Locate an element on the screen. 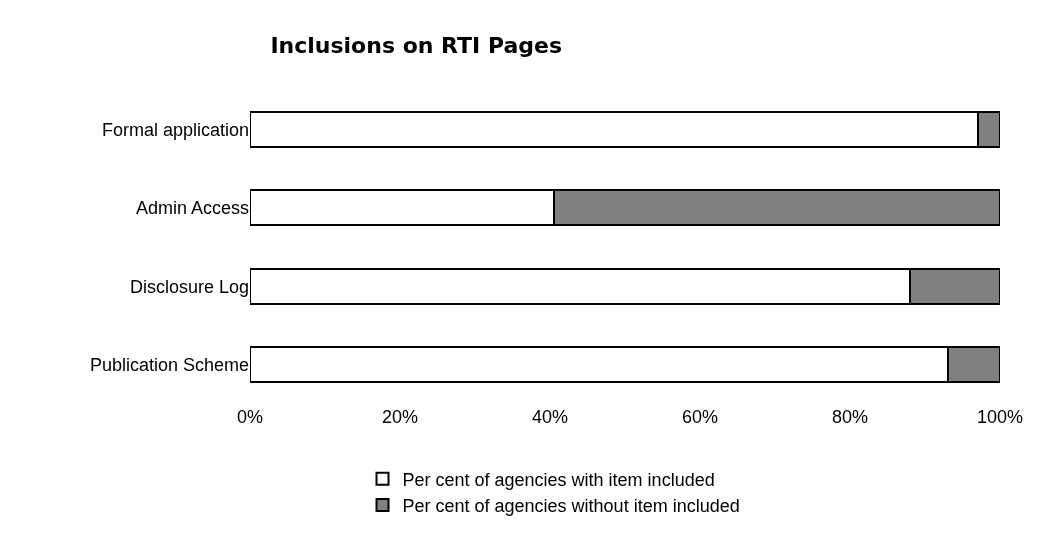 The height and width of the screenshot is (536, 1040). legend-label: Per cent of agencies with item included is located at coordinates (558, 479).